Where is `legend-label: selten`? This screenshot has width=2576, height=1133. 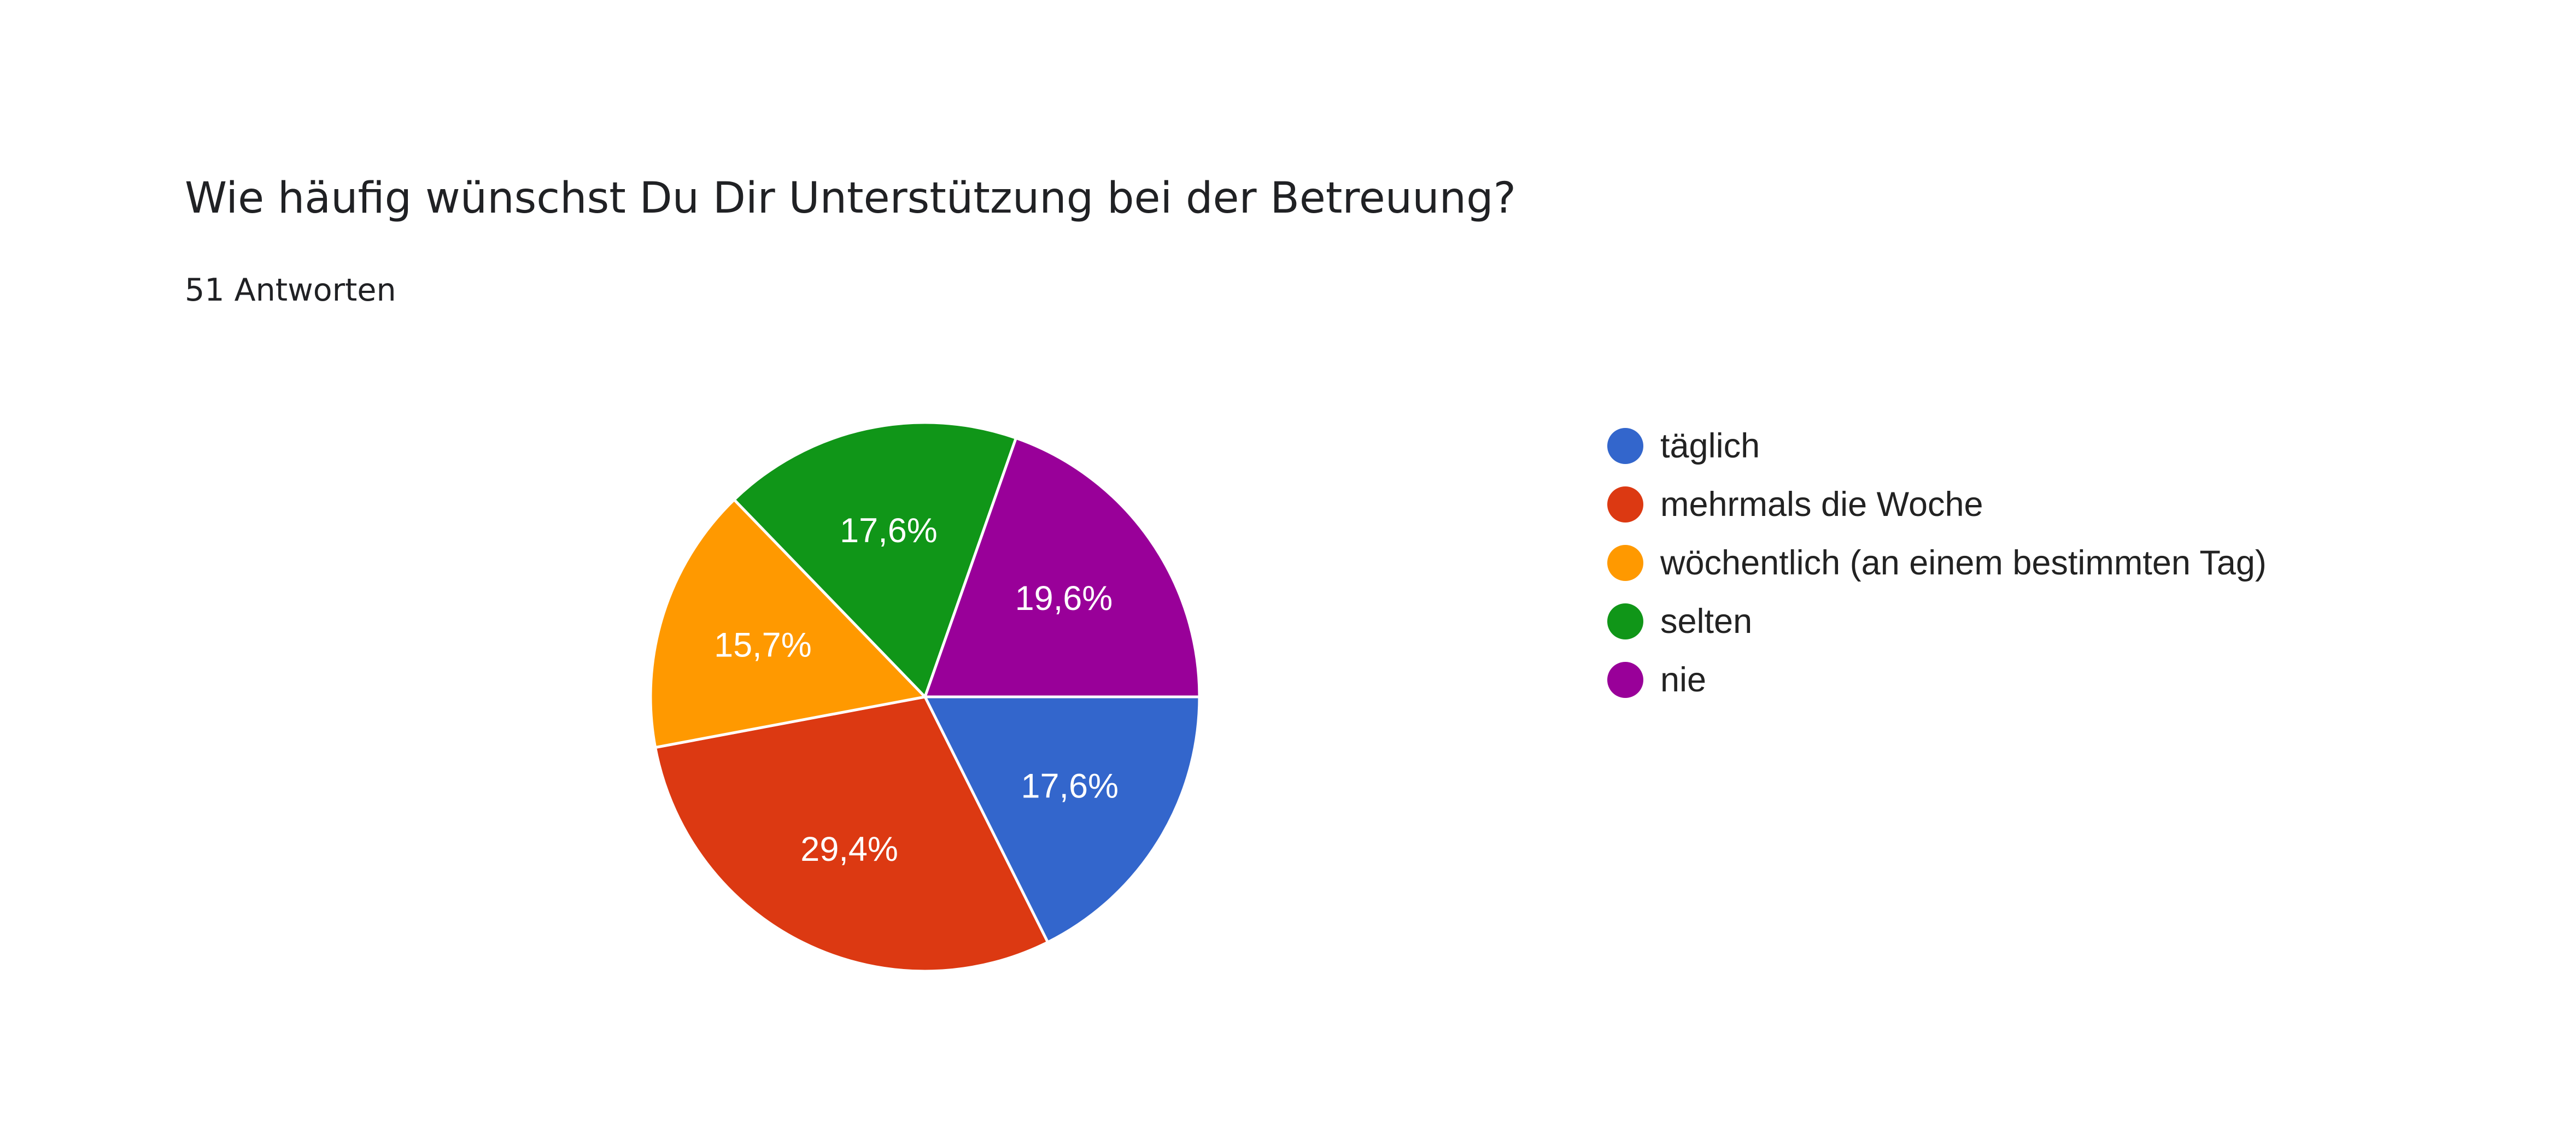
legend-label: selten is located at coordinates (1707, 621).